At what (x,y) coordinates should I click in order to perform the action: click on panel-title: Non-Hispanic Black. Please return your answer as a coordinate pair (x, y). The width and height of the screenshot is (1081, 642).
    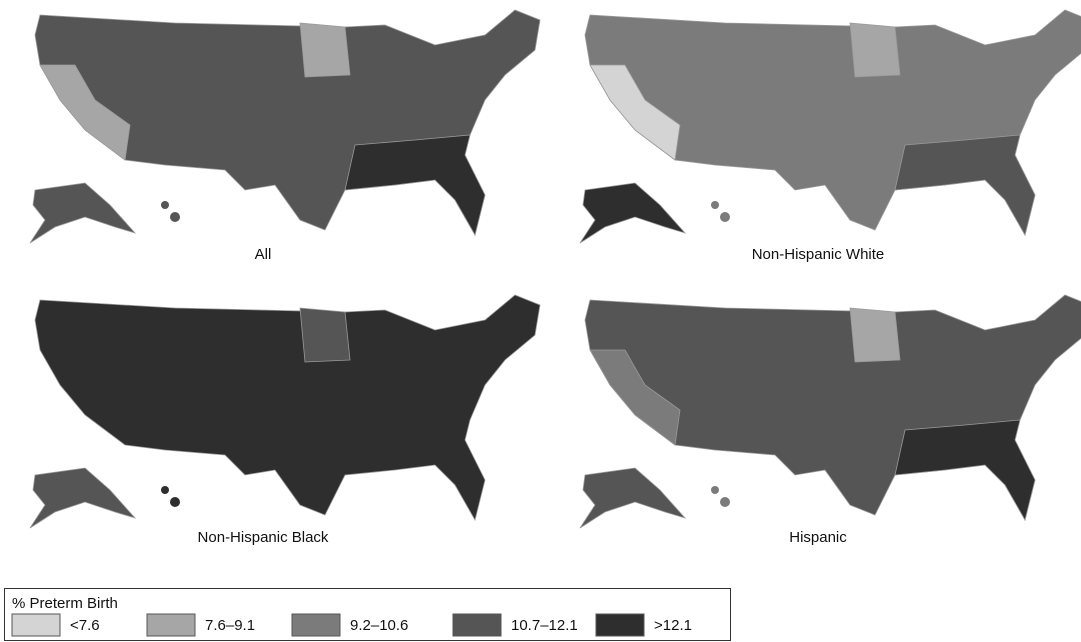
    Looking at the image, I should click on (263, 537).